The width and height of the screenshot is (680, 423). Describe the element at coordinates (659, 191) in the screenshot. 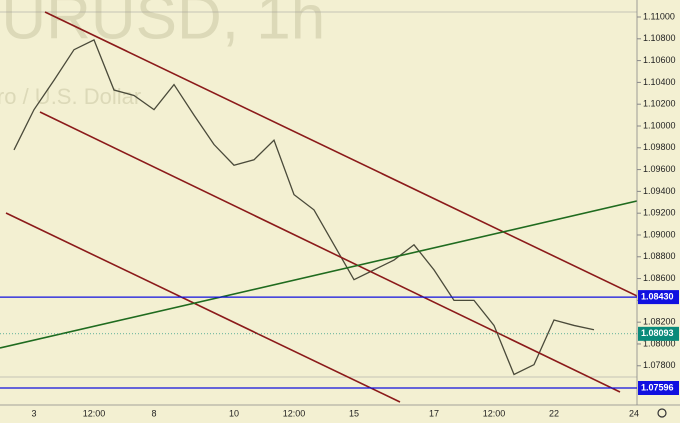

I see `y-tick-label: 1.09400` at that location.